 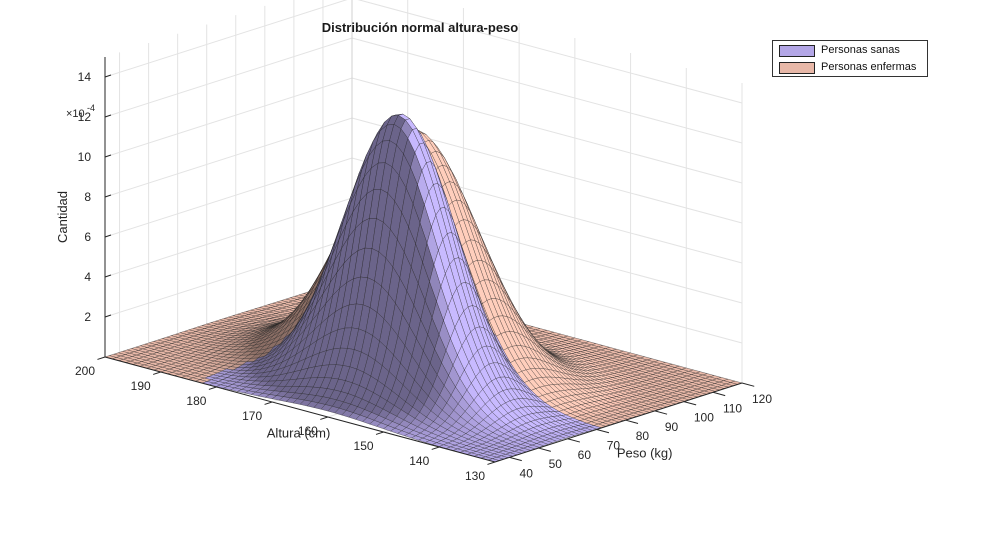 I want to click on x-tick-label: 120, so click(x=762, y=399).